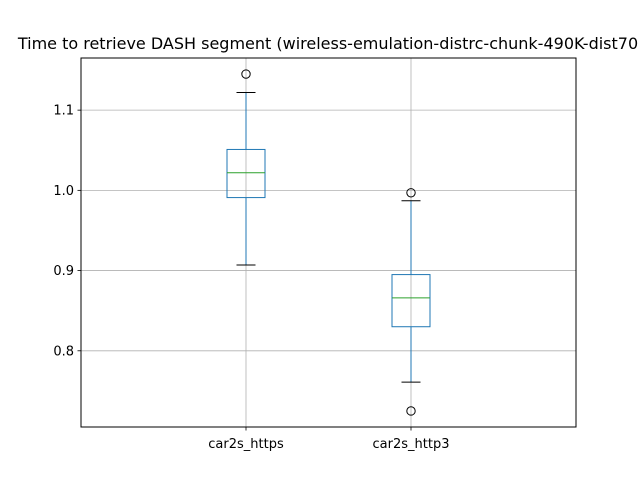 Image resolution: width=640 pixels, height=480 pixels. What do you see at coordinates (246, 444) in the screenshot?
I see `x-tick-label: car2s_https` at bounding box center [246, 444].